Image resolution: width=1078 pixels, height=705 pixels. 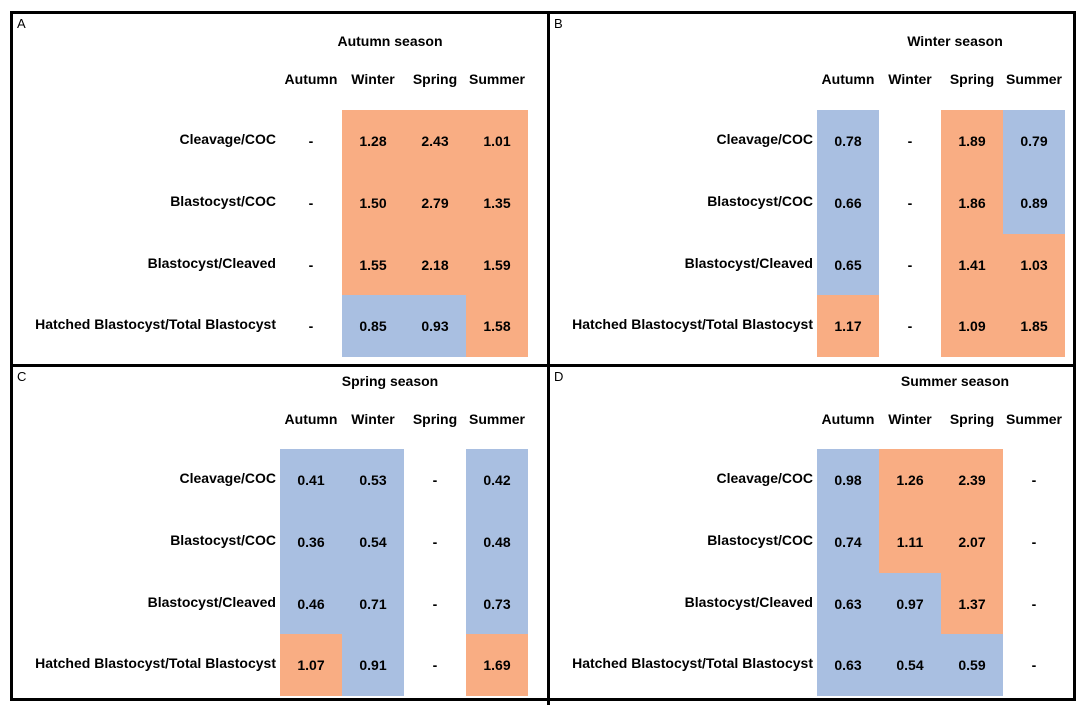 What do you see at coordinates (497, 326) in the screenshot?
I see `heatmap-cell: 1.58` at bounding box center [497, 326].